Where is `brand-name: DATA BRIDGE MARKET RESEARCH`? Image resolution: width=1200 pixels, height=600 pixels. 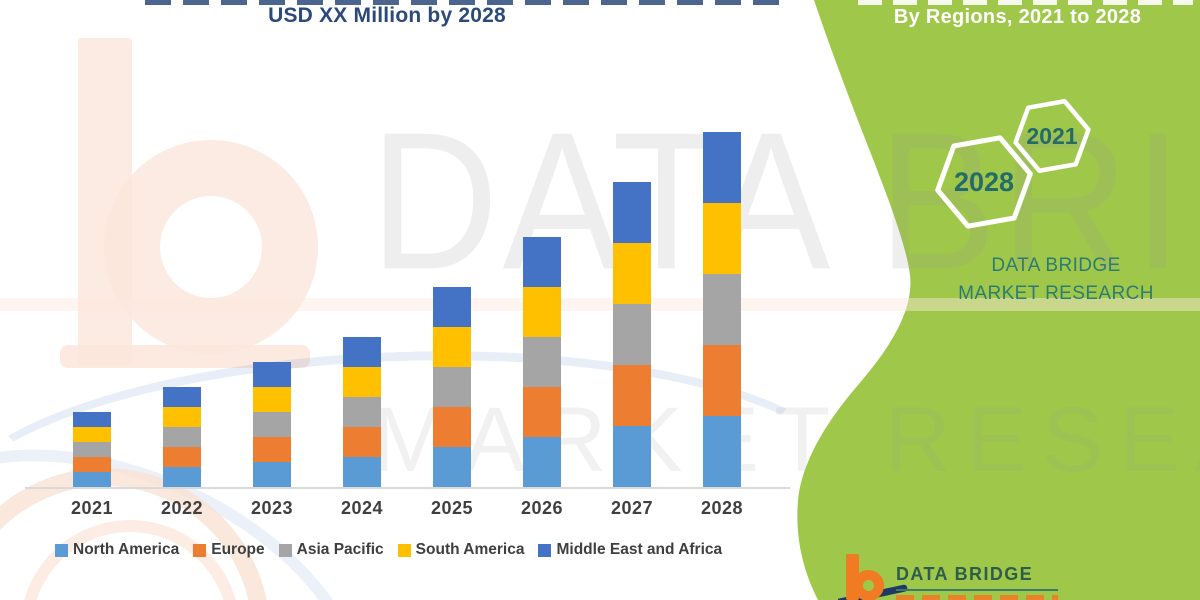
brand-name: DATA BRIDGE MARKET RESEARCH is located at coordinates (1056, 279).